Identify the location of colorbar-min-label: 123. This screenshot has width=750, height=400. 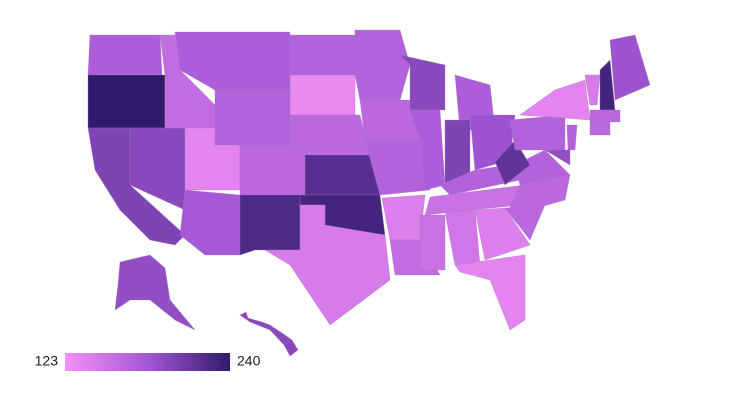
(47, 361).